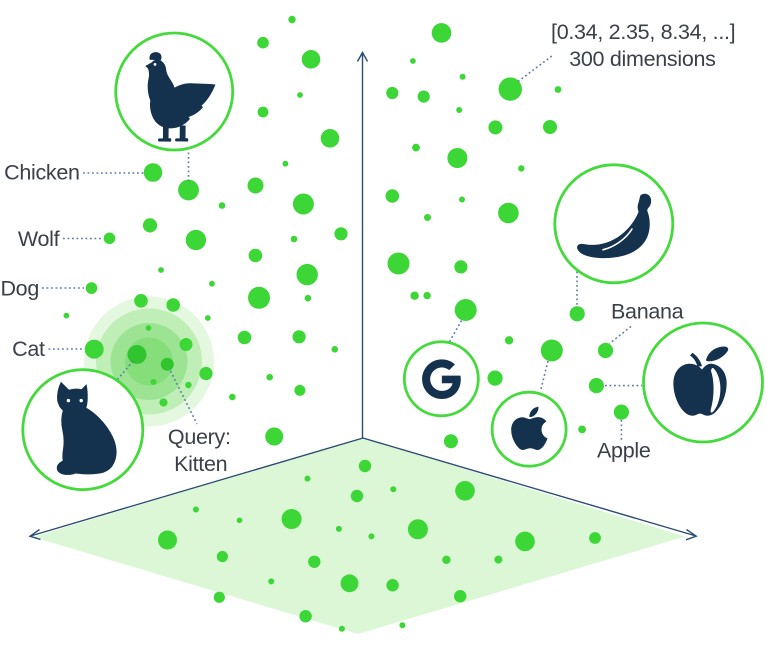 The height and width of the screenshot is (653, 767). What do you see at coordinates (642, 59) in the screenshot?
I see `svg-text: 300 dimensions` at bounding box center [642, 59].